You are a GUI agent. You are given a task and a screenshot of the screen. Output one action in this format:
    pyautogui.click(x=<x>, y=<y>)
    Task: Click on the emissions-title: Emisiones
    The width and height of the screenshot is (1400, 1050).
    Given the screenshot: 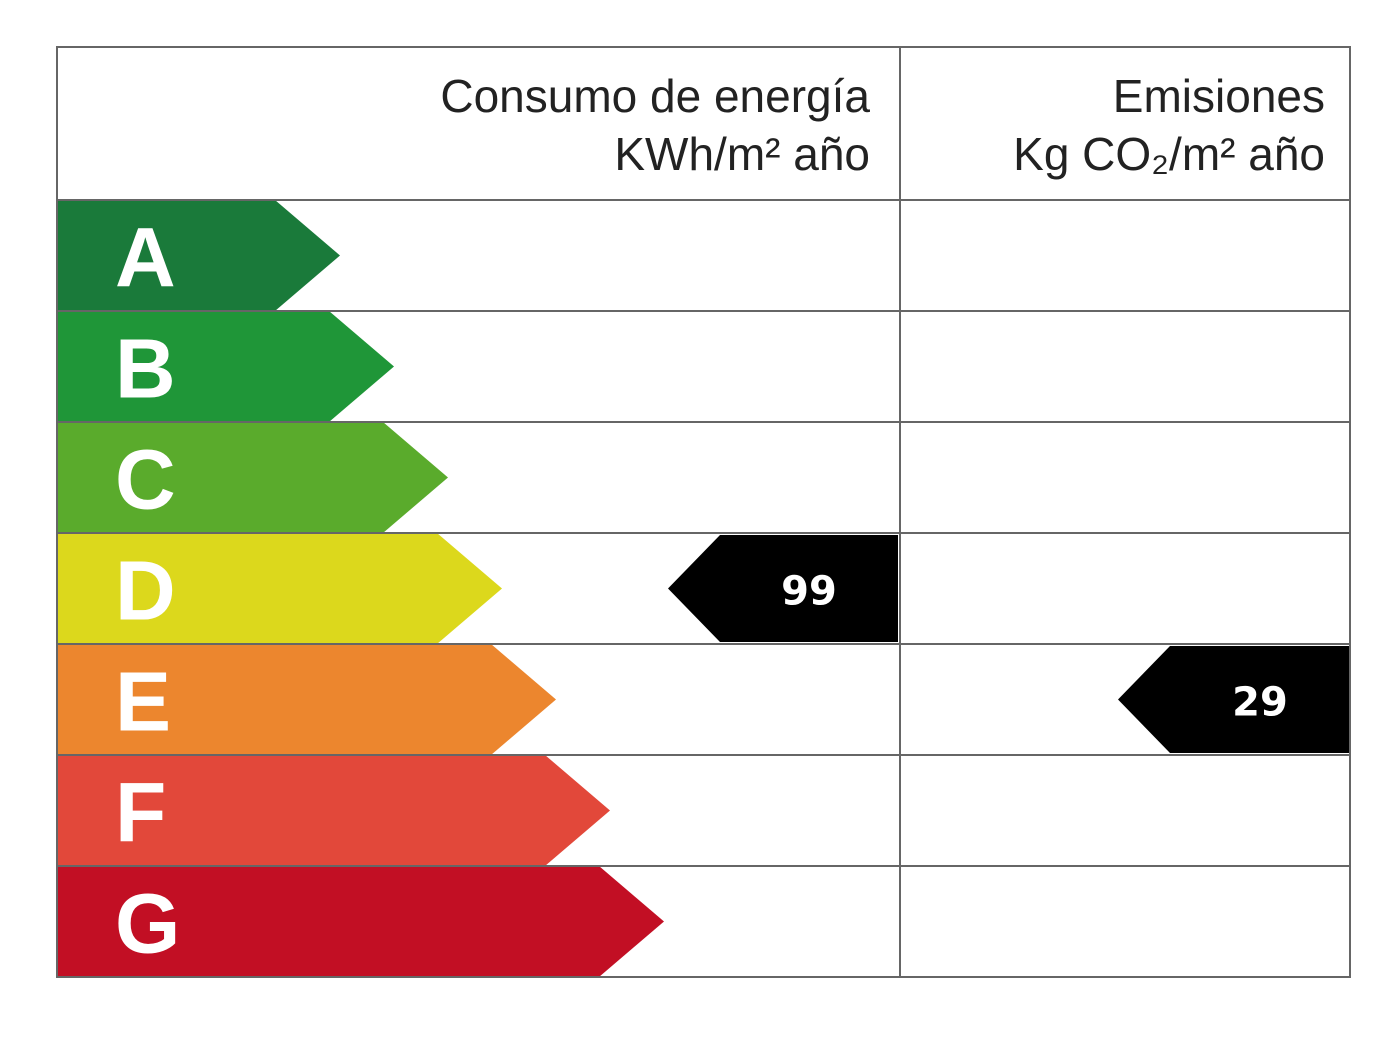 What is the action you would take?
    pyautogui.click(x=1219, y=96)
    